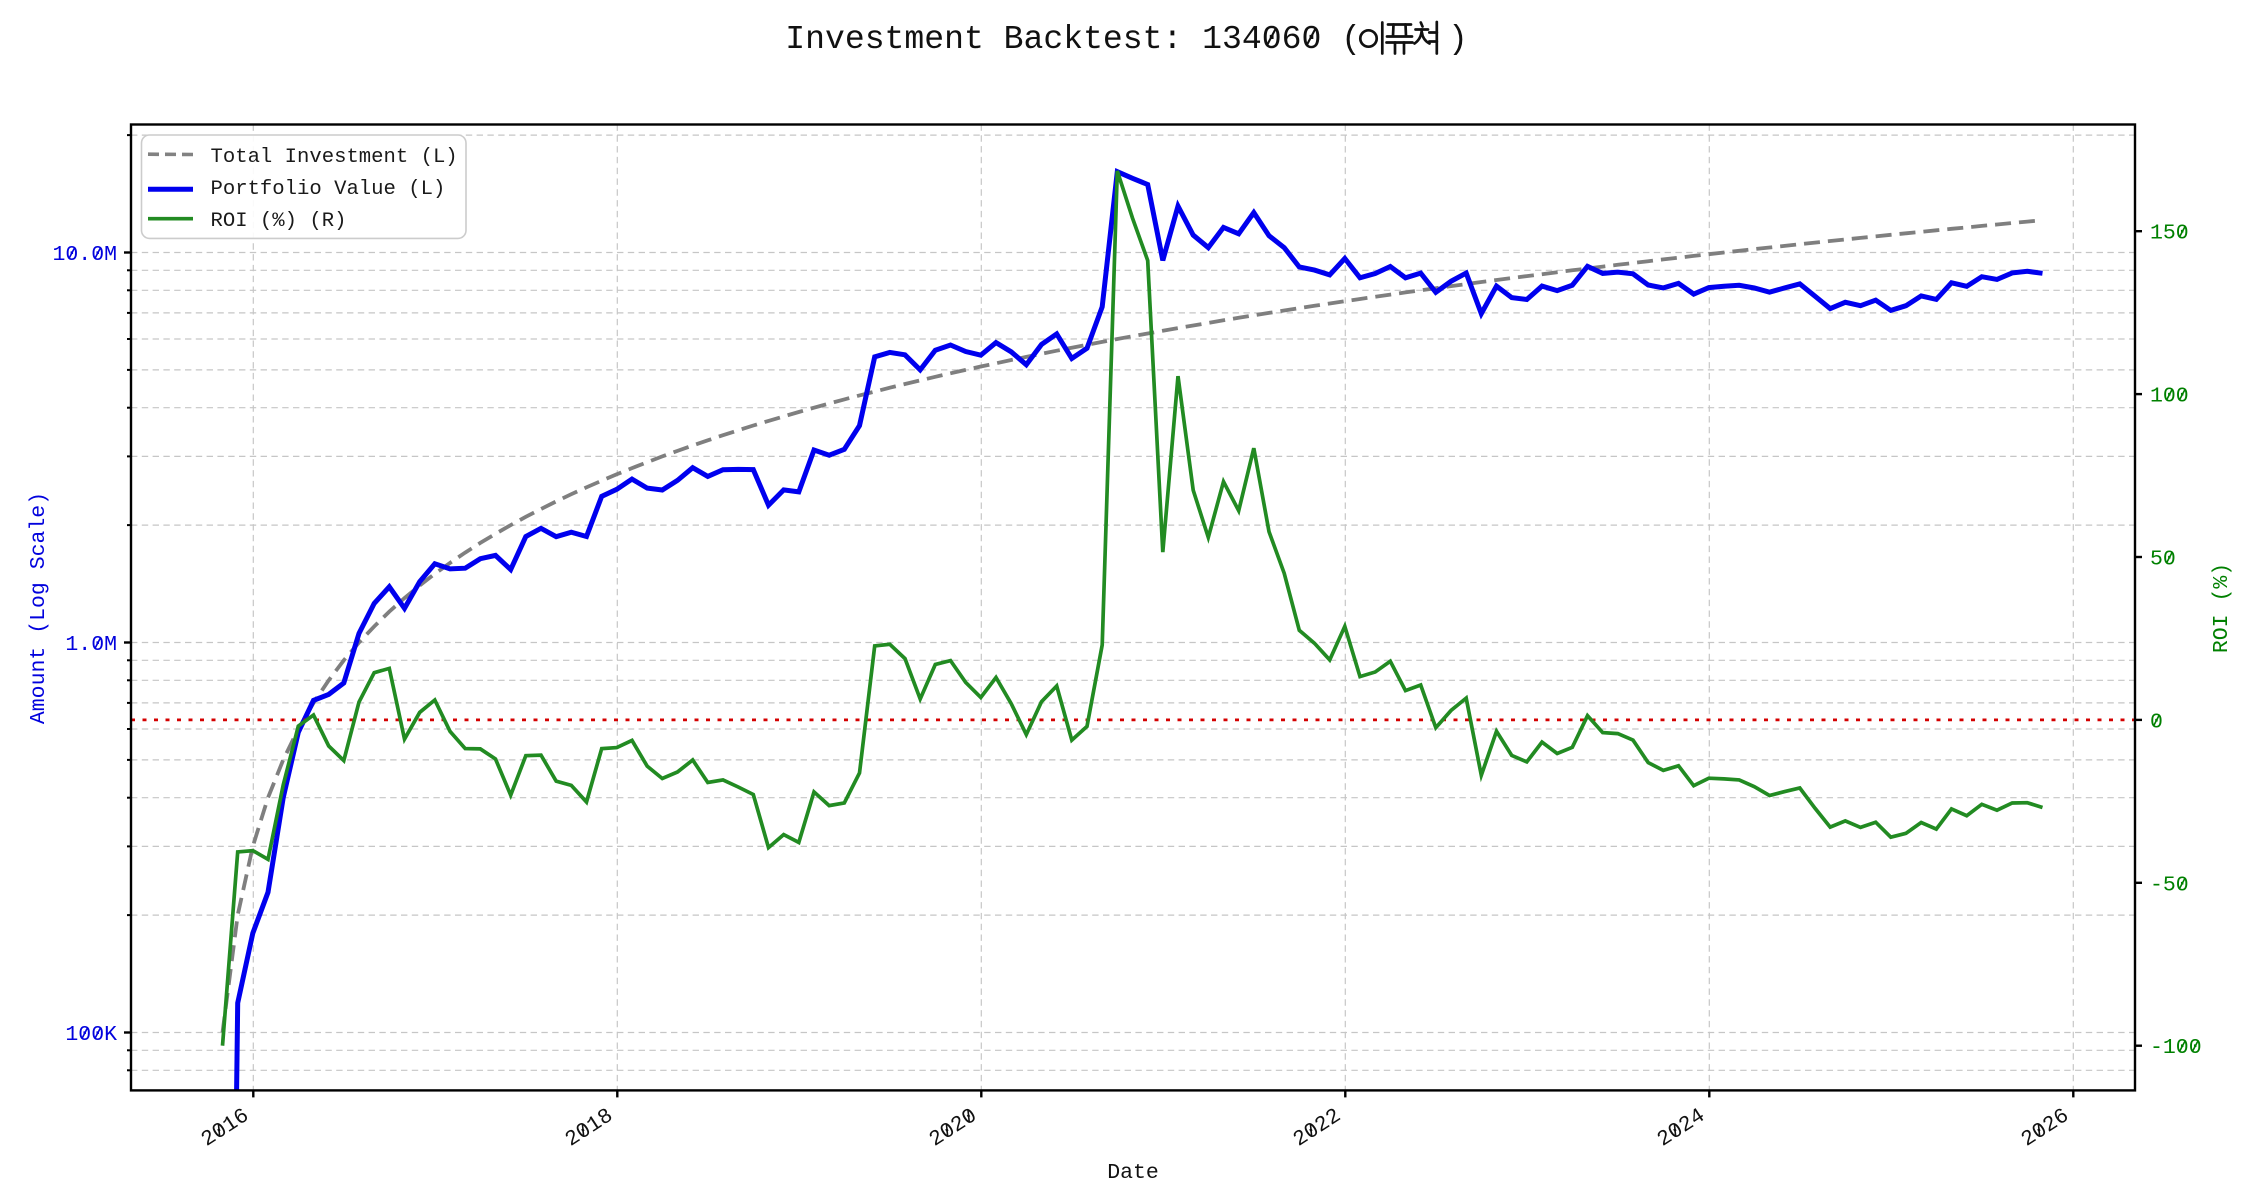 Image resolution: width=2250 pixels, height=1200 pixels. What do you see at coordinates (279, 221) in the screenshot?
I see `svg-text: ROI (%) (R)` at bounding box center [279, 221].